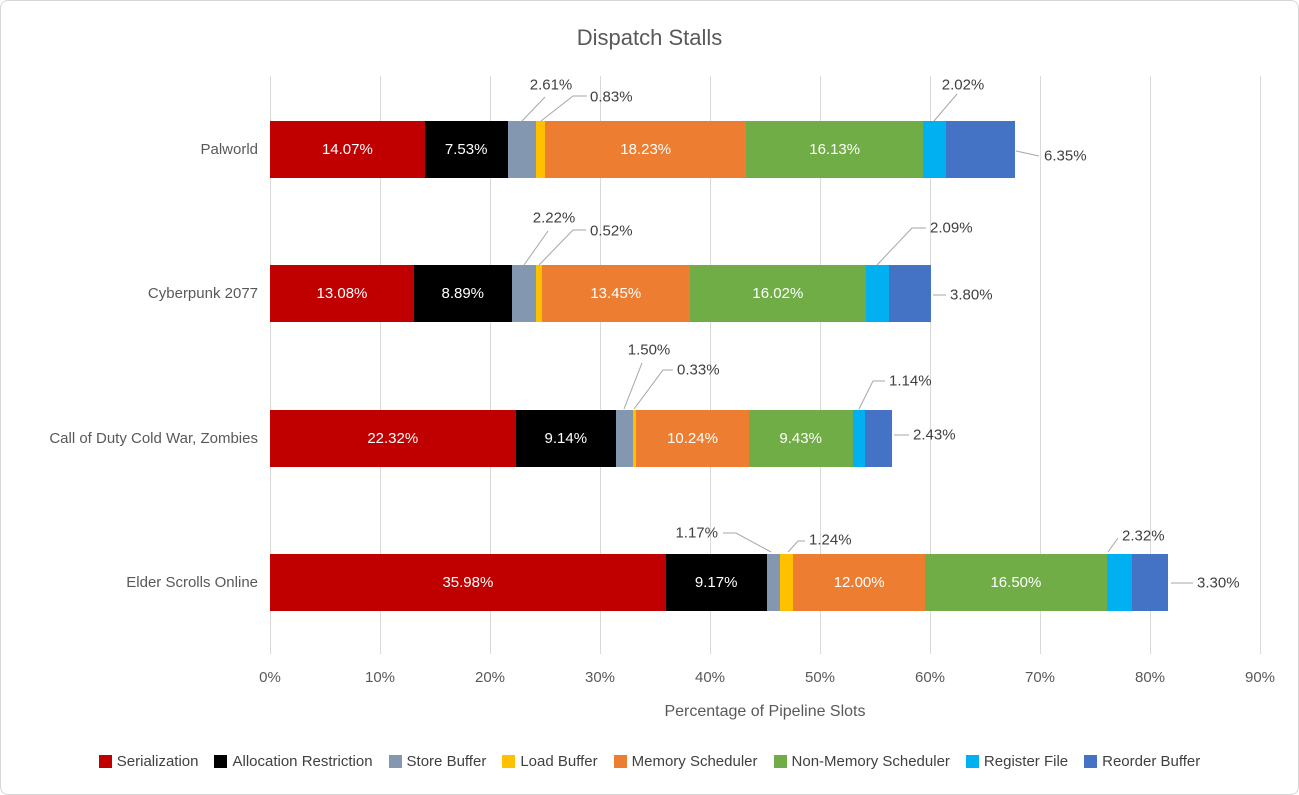 This screenshot has height=795, width=1299. What do you see at coordinates (600, 677) in the screenshot?
I see `x-tick-label: 30%` at bounding box center [600, 677].